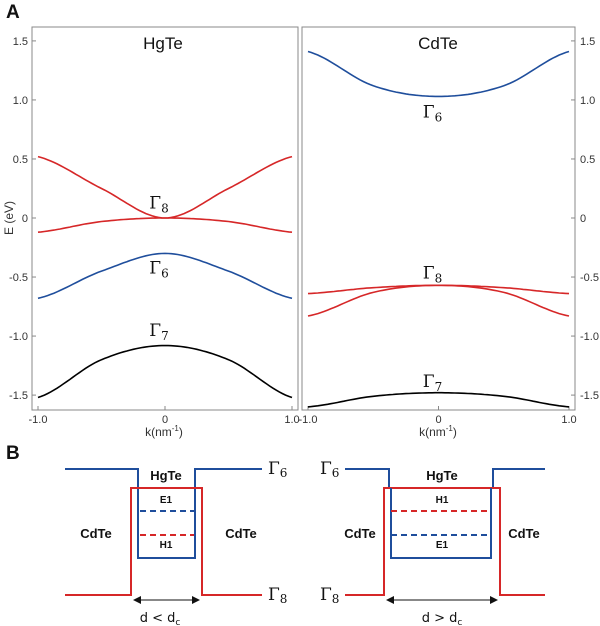 The image size is (600, 626). I want to click on gamma8-symbol-left: Γ, so click(274, 595).